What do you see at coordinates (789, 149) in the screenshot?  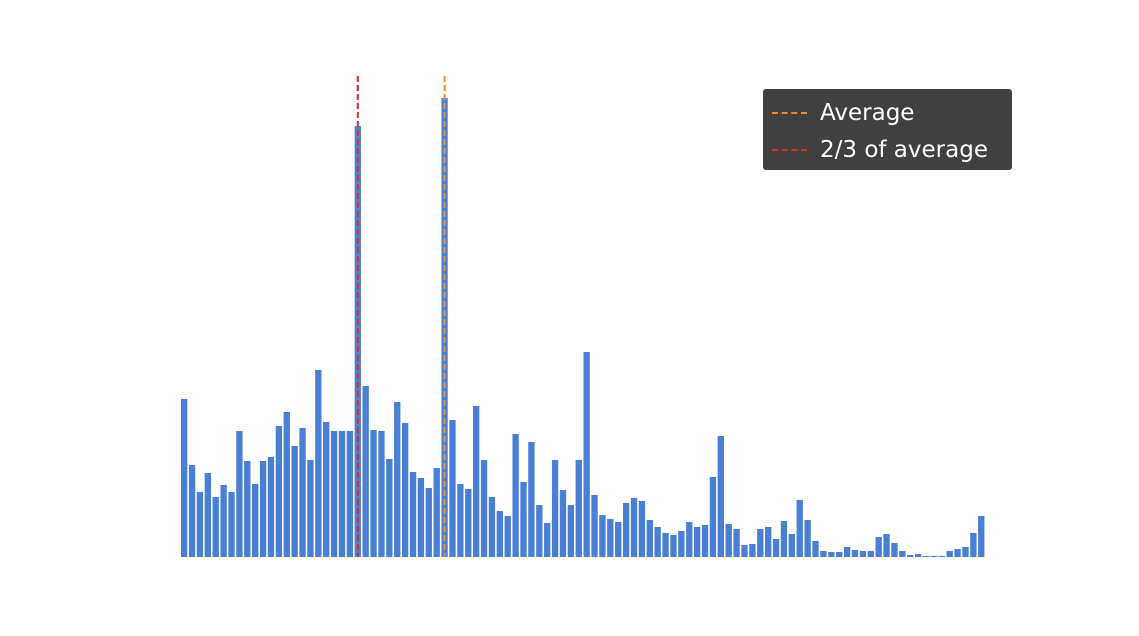 I see `two-thirds-line-swatch` at bounding box center [789, 149].